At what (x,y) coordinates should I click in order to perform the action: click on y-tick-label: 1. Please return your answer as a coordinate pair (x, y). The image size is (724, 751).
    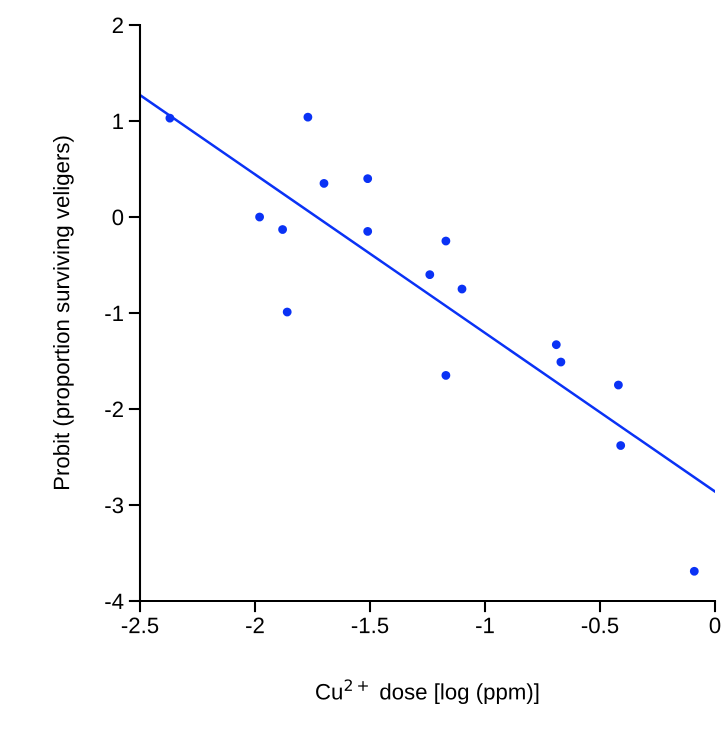
    Looking at the image, I should click on (118, 122).